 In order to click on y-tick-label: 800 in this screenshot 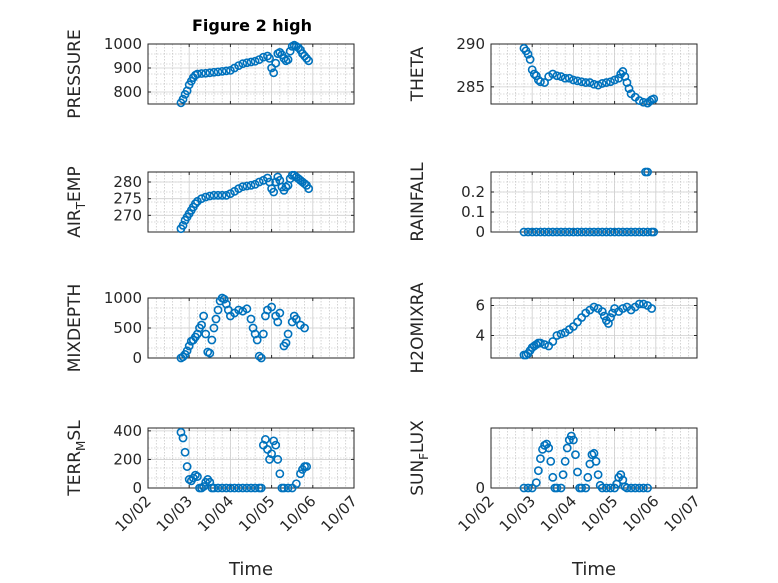, I will do `click(127, 92)`.